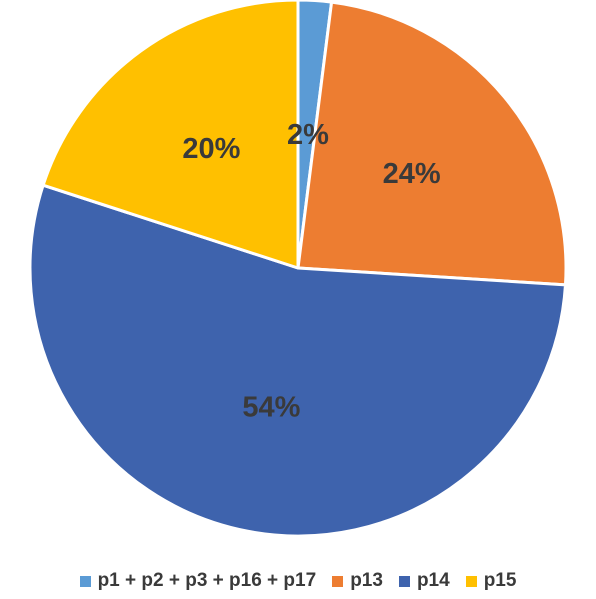 The image size is (596, 599). I want to click on data-label-p13: 24%, so click(412, 174).